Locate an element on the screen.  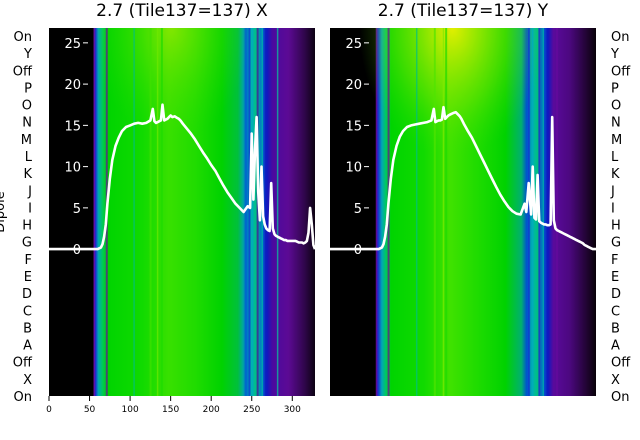
x-tick-label: 50 is located at coordinates (90, 410).